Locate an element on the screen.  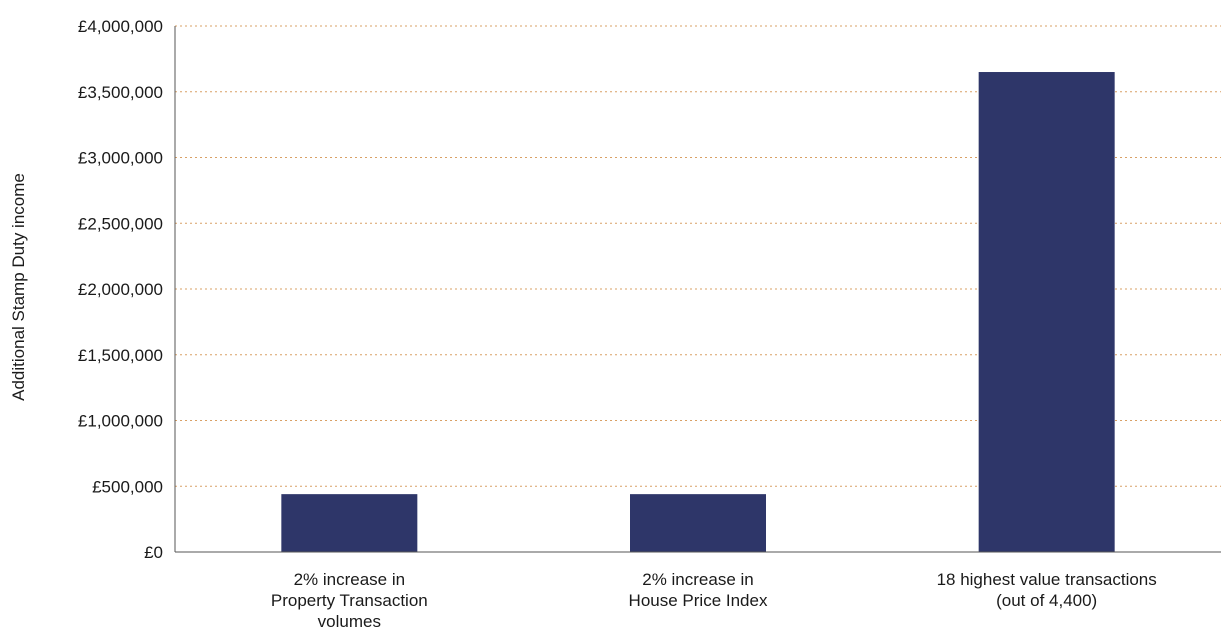
y-tick-label: £1,500,000 is located at coordinates (120, 355).